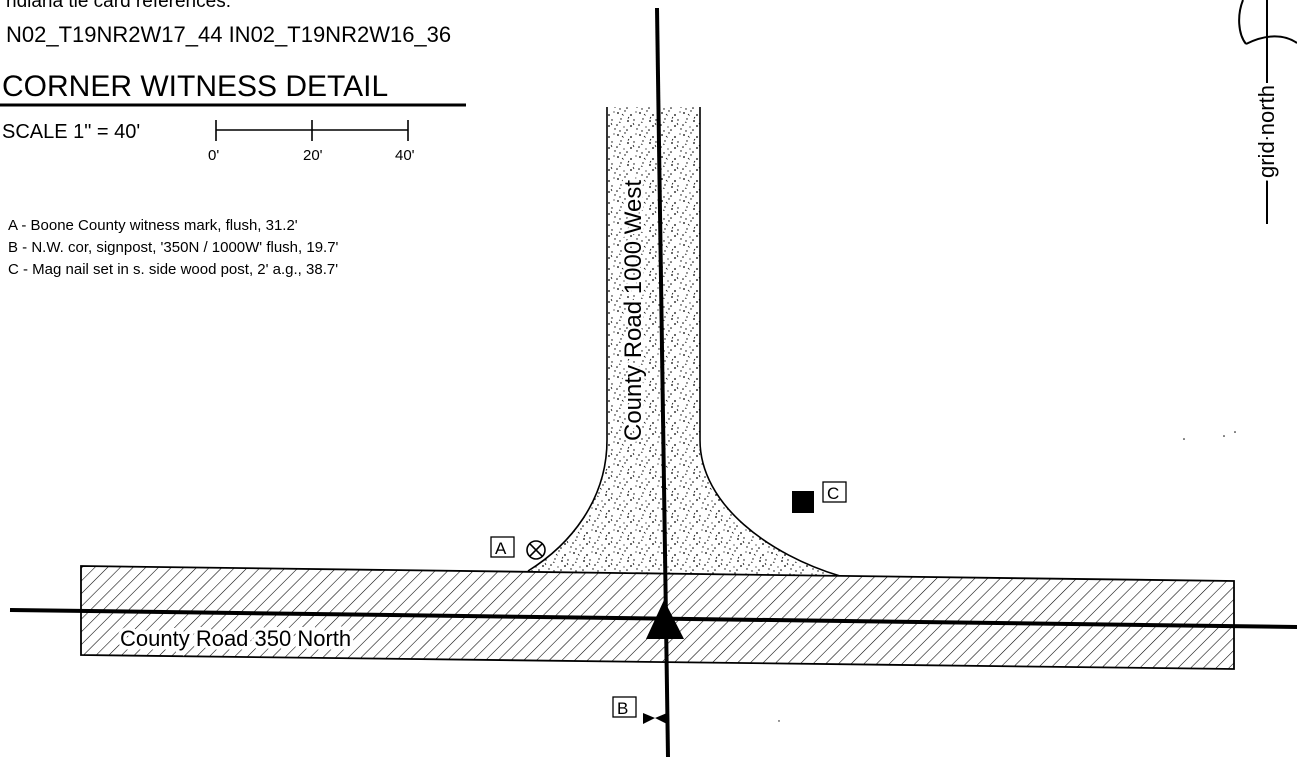 This screenshot has width=1297, height=757. What do you see at coordinates (228, 34) in the screenshot?
I see `tie-card-references: N02_T19NR2W17_44 IN02_T19NR2W16_36` at bounding box center [228, 34].